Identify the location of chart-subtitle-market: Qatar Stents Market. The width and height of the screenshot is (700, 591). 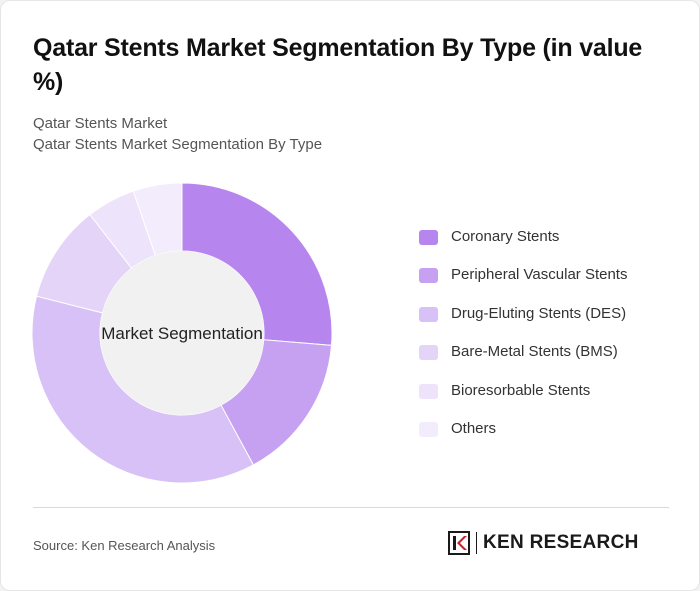
(100, 123).